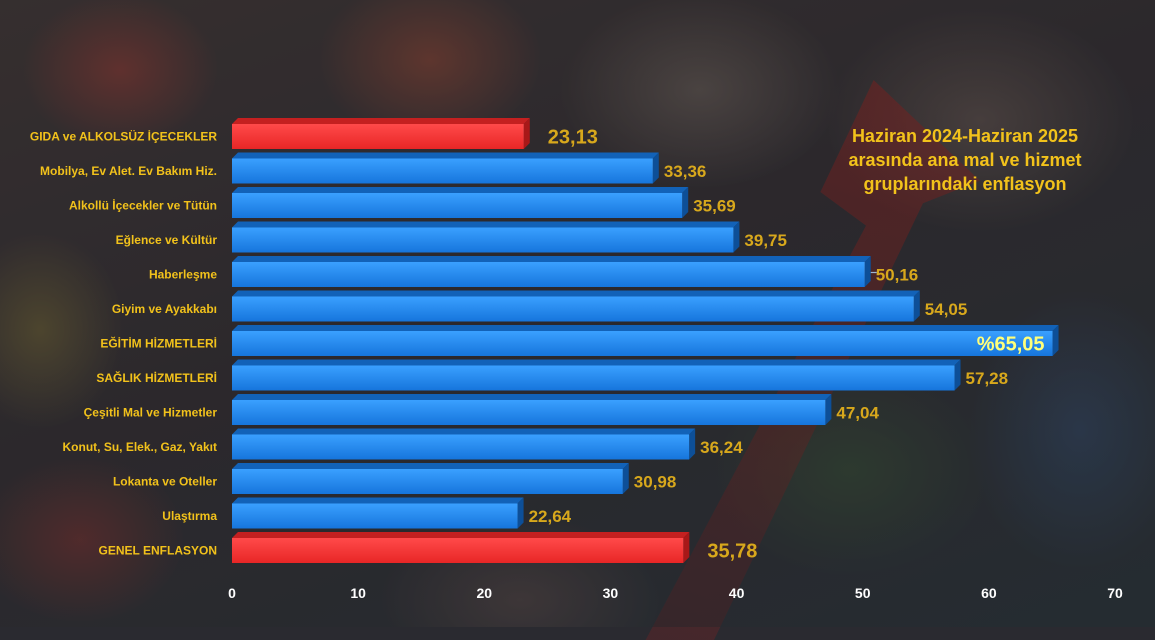  I want to click on value-label: 54,05, so click(946, 309).